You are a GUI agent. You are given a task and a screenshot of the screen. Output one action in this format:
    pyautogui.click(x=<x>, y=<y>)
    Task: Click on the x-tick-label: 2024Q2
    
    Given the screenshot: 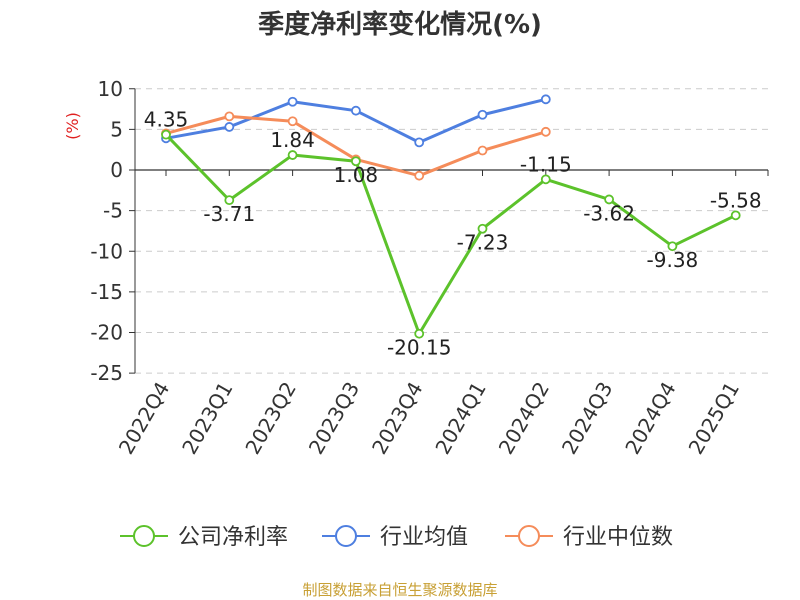 What is the action you would take?
    pyautogui.click(x=524, y=418)
    